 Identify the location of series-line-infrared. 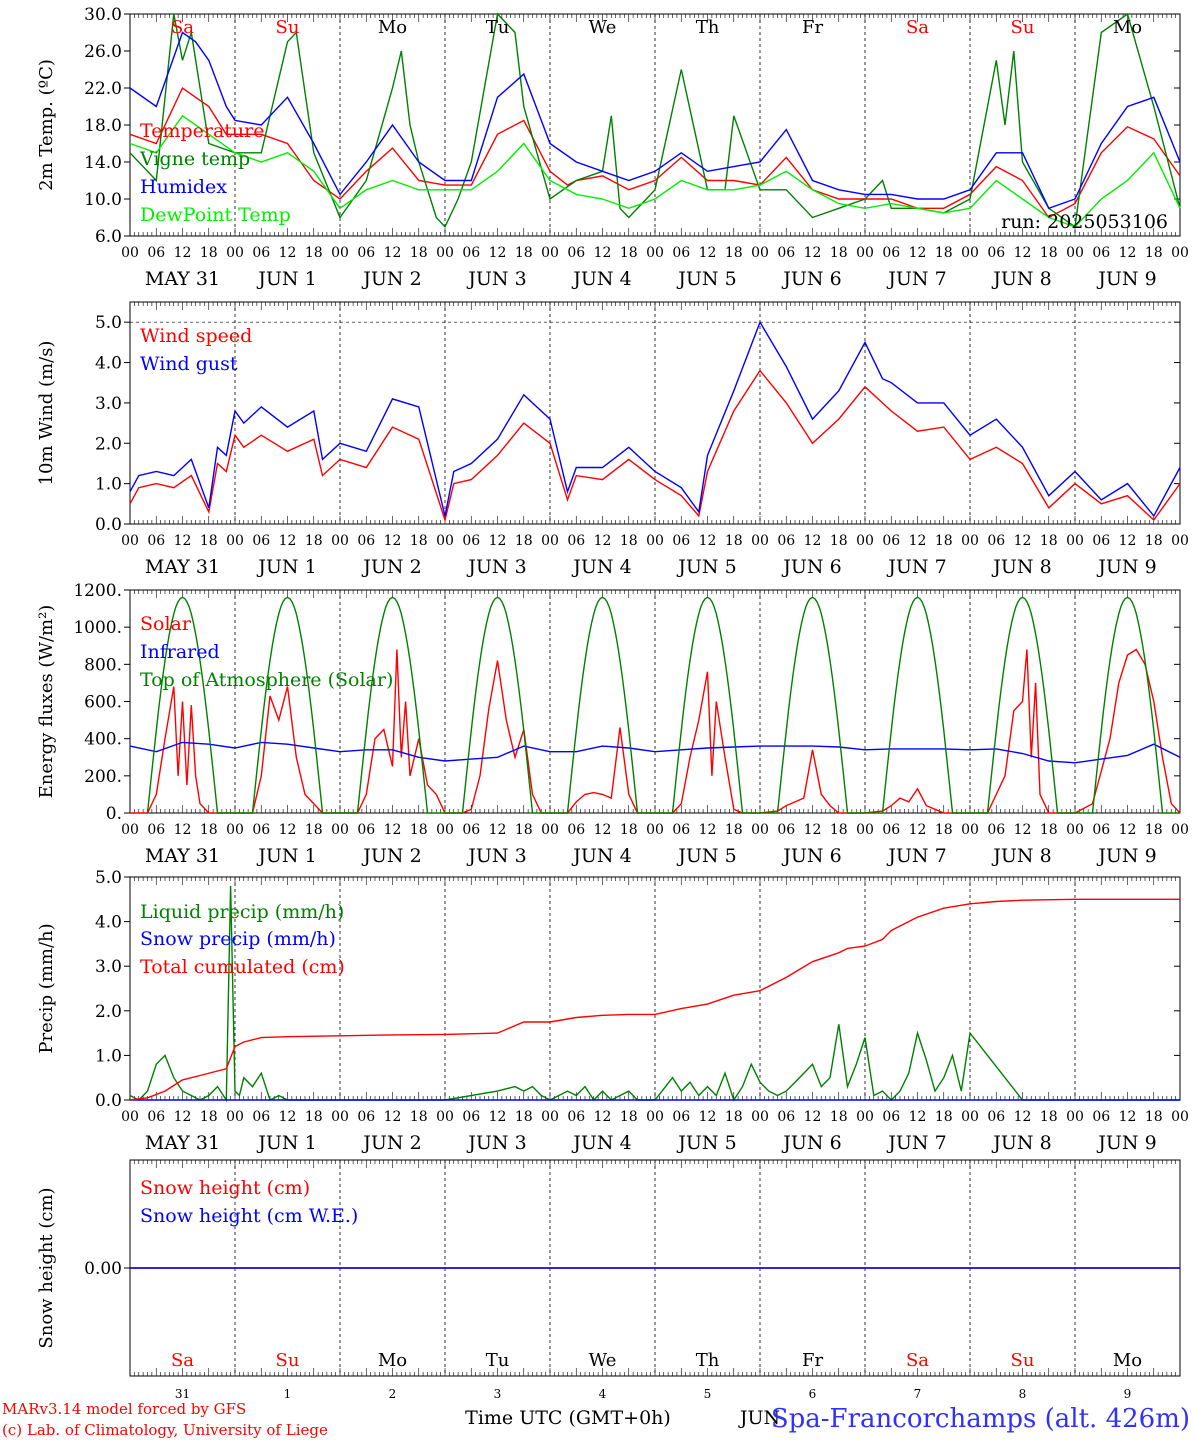
(655, 752).